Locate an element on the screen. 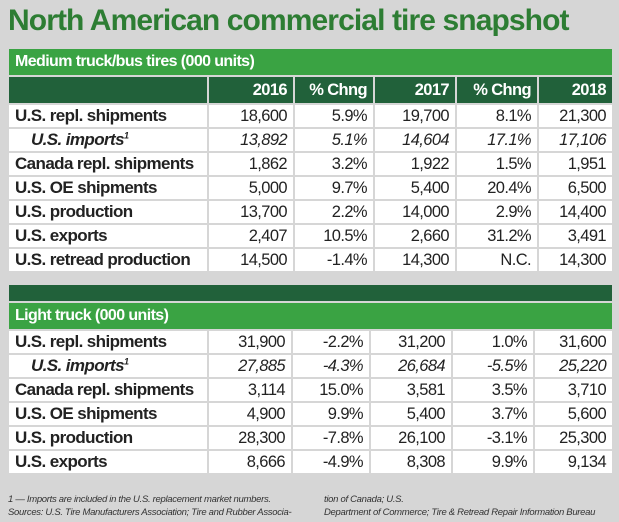  table-row: U.S. OE shipments 4,900 9.9% 5,400 3.7% 5,600 is located at coordinates (311, 414).